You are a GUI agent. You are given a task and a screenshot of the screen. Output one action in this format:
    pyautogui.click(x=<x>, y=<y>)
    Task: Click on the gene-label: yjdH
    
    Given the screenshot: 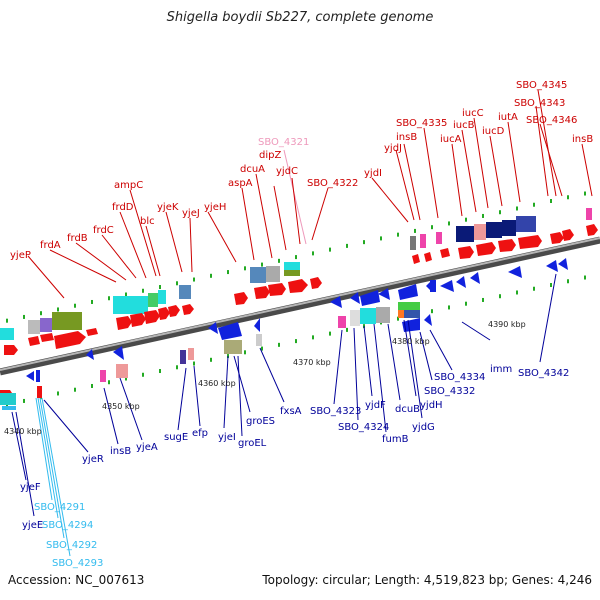 What is the action you would take?
    pyautogui.click(x=431, y=405)
    